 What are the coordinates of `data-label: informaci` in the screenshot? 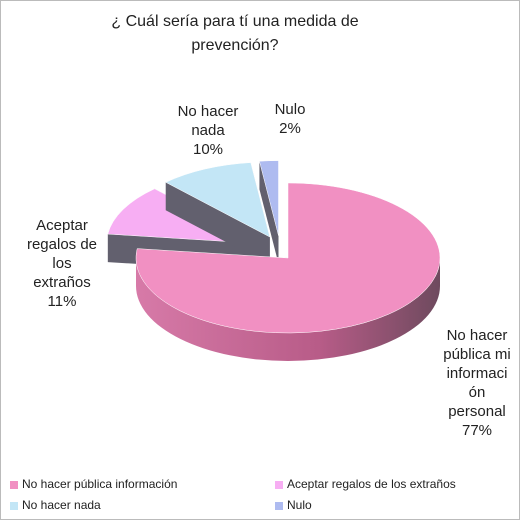 It's located at (477, 373).